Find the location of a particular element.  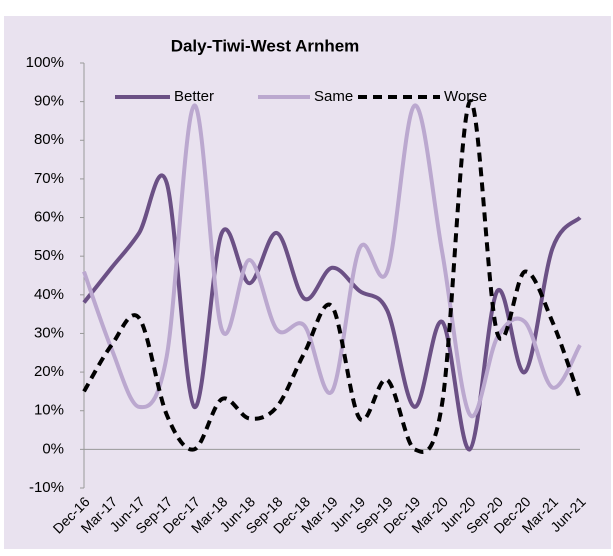

y-tick-label: 60% is located at coordinates (49, 217).